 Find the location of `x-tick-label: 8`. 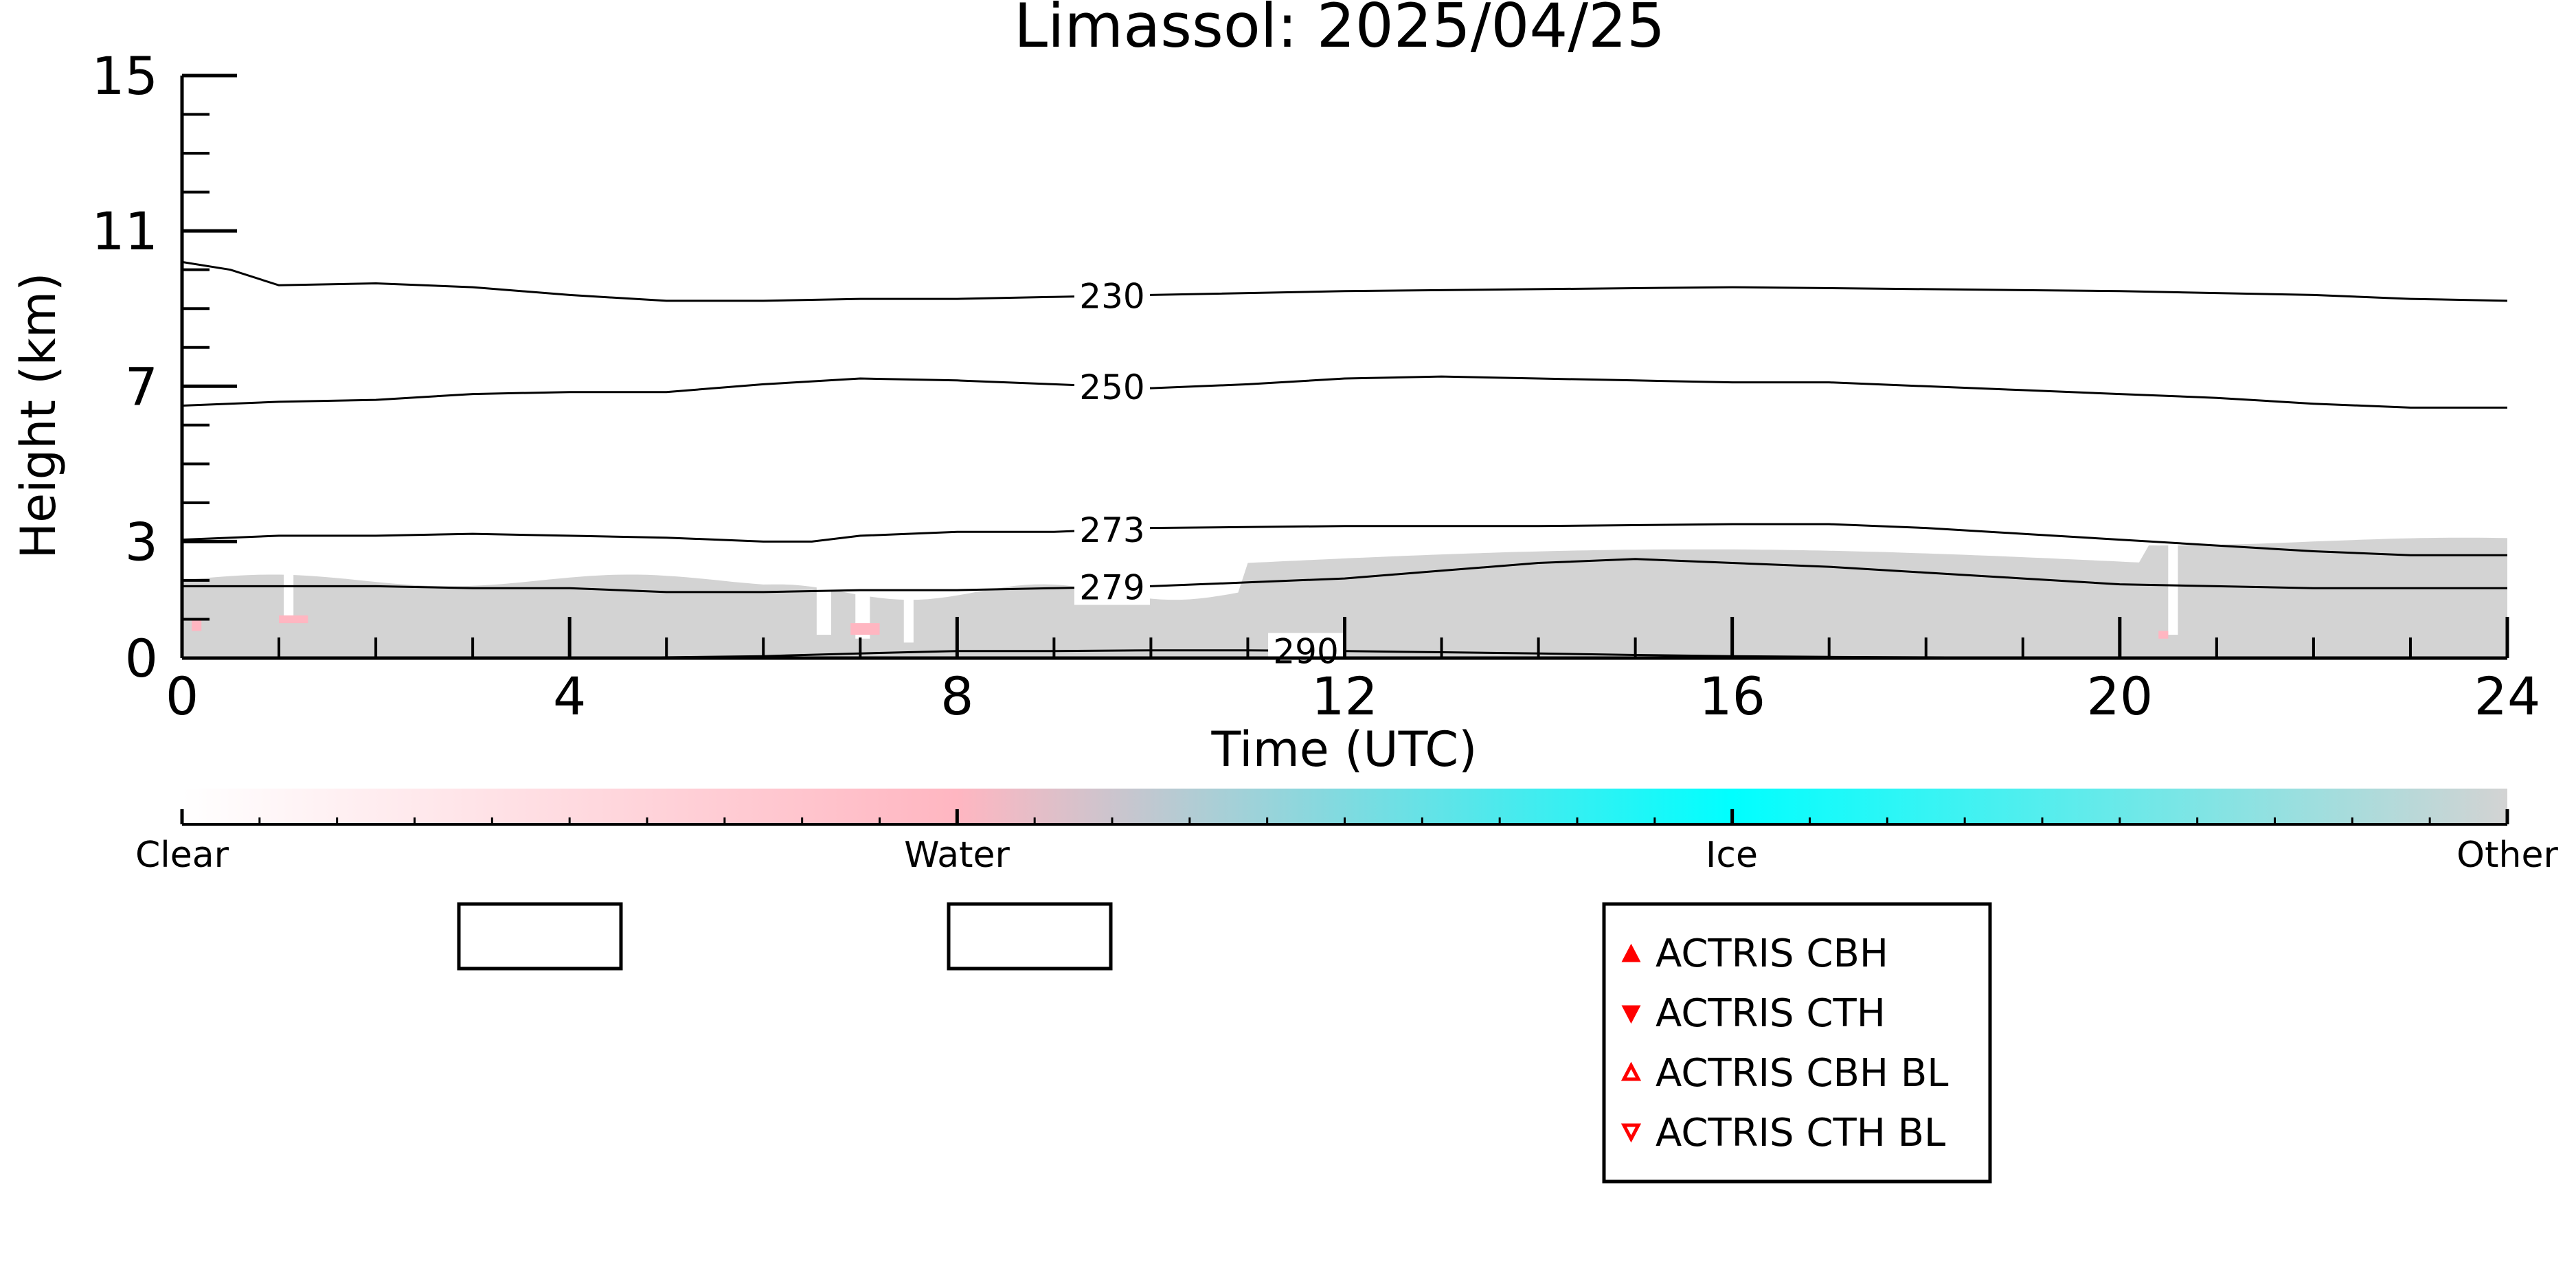

x-tick-label: 8 is located at coordinates (956, 696).